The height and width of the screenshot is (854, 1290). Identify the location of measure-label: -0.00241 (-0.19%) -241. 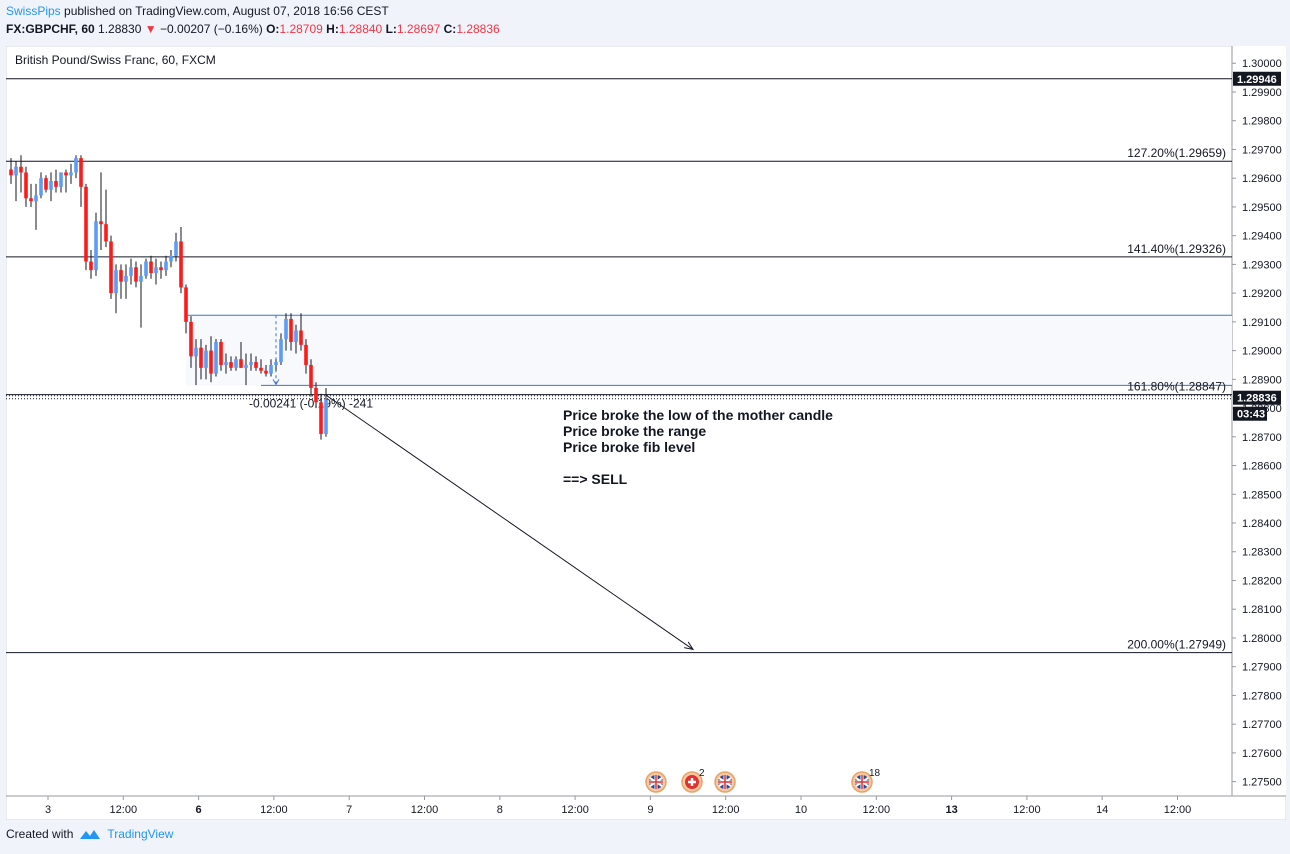
(311, 404).